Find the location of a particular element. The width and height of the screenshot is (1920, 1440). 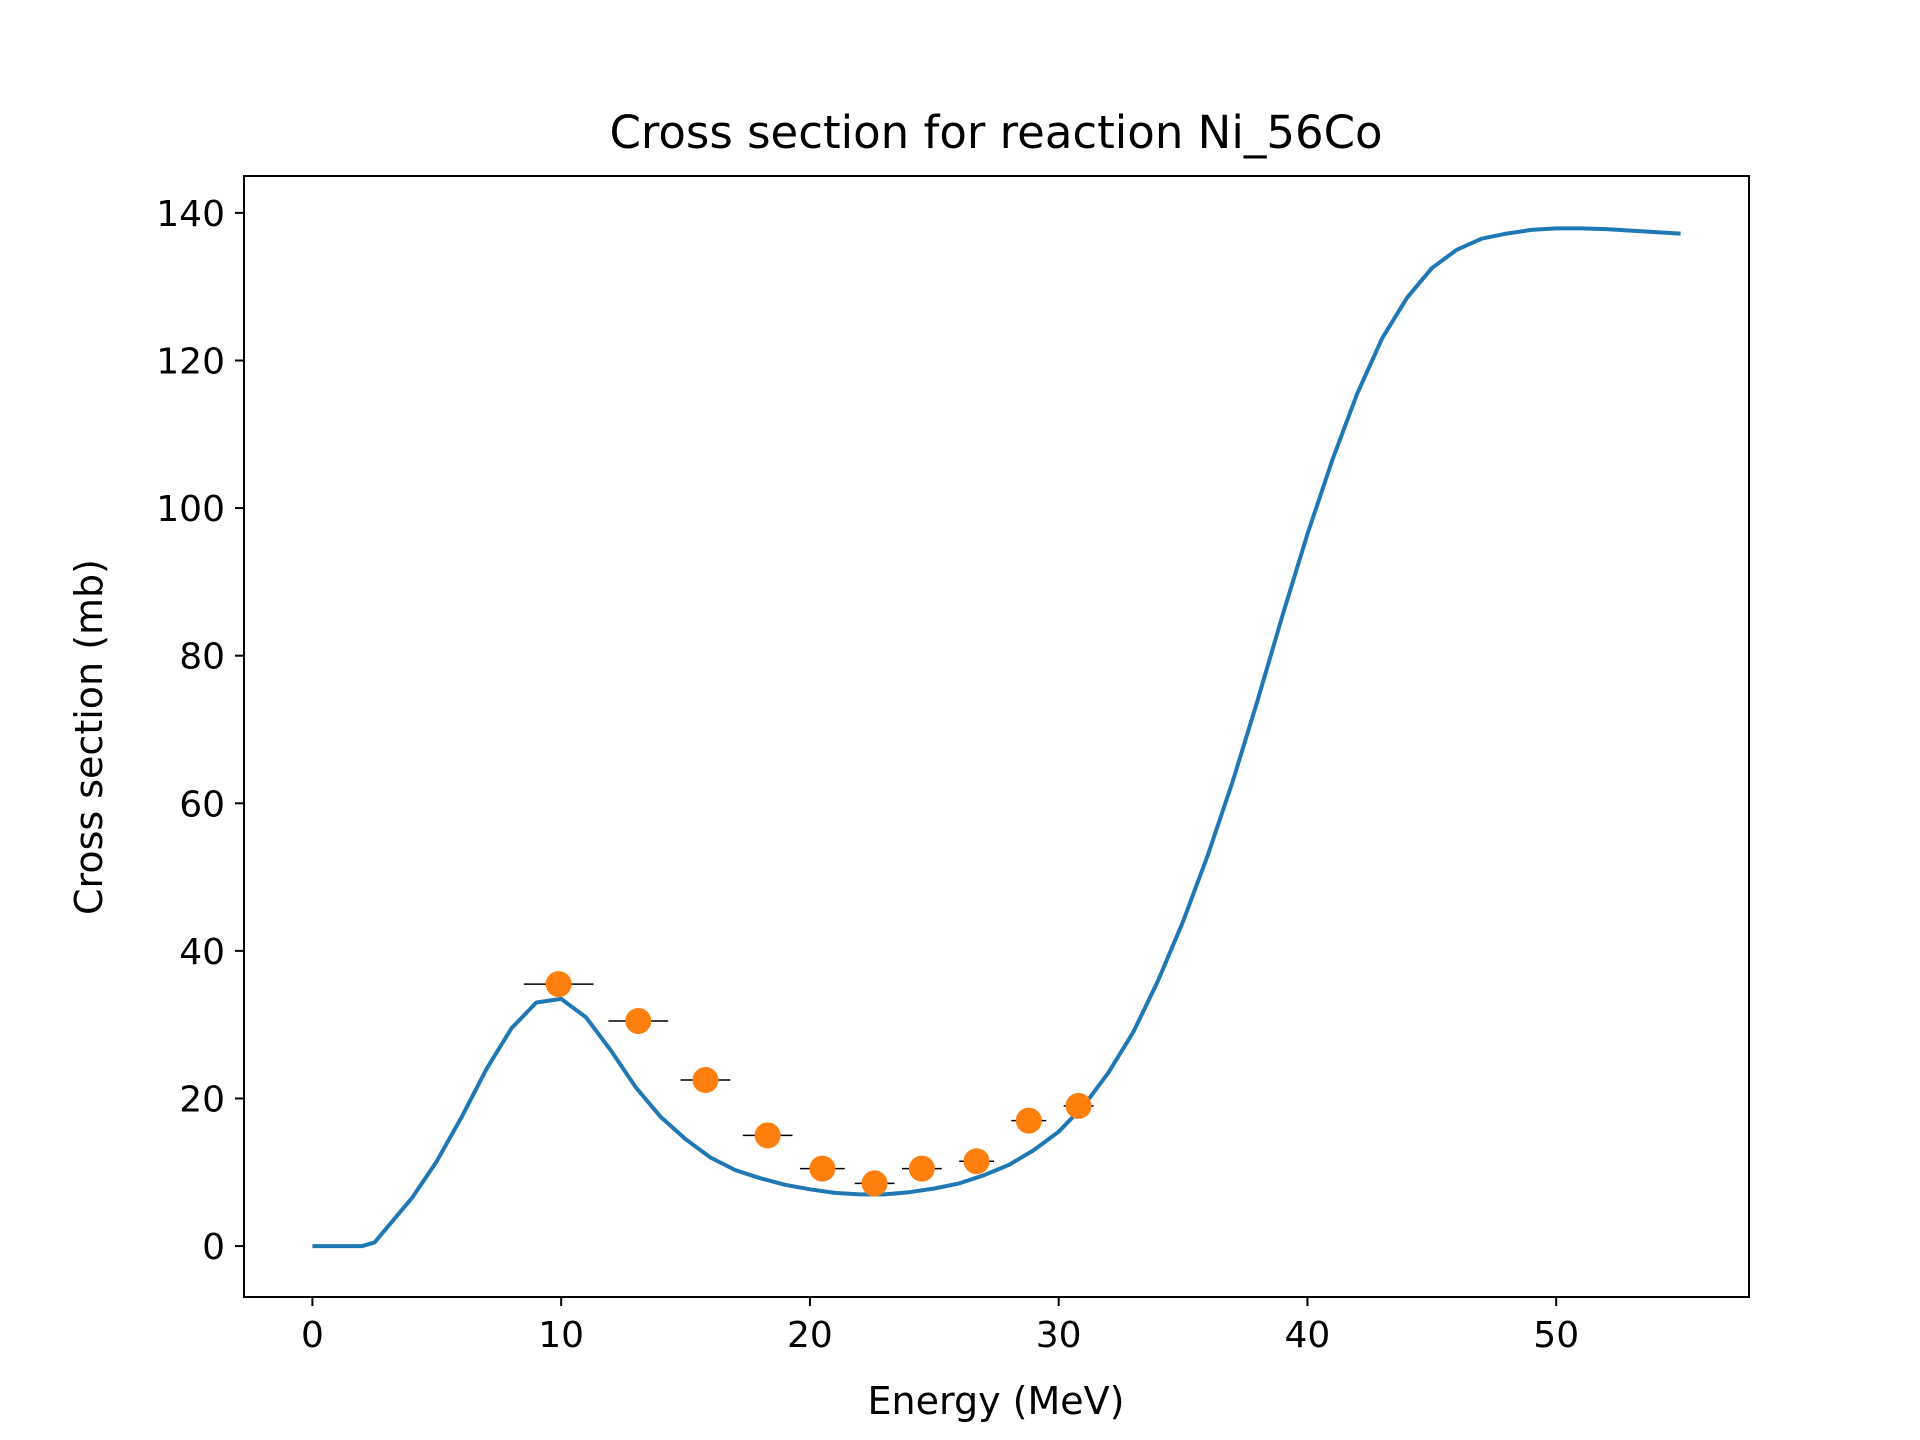

y-tick-label: 40 is located at coordinates (202, 952).